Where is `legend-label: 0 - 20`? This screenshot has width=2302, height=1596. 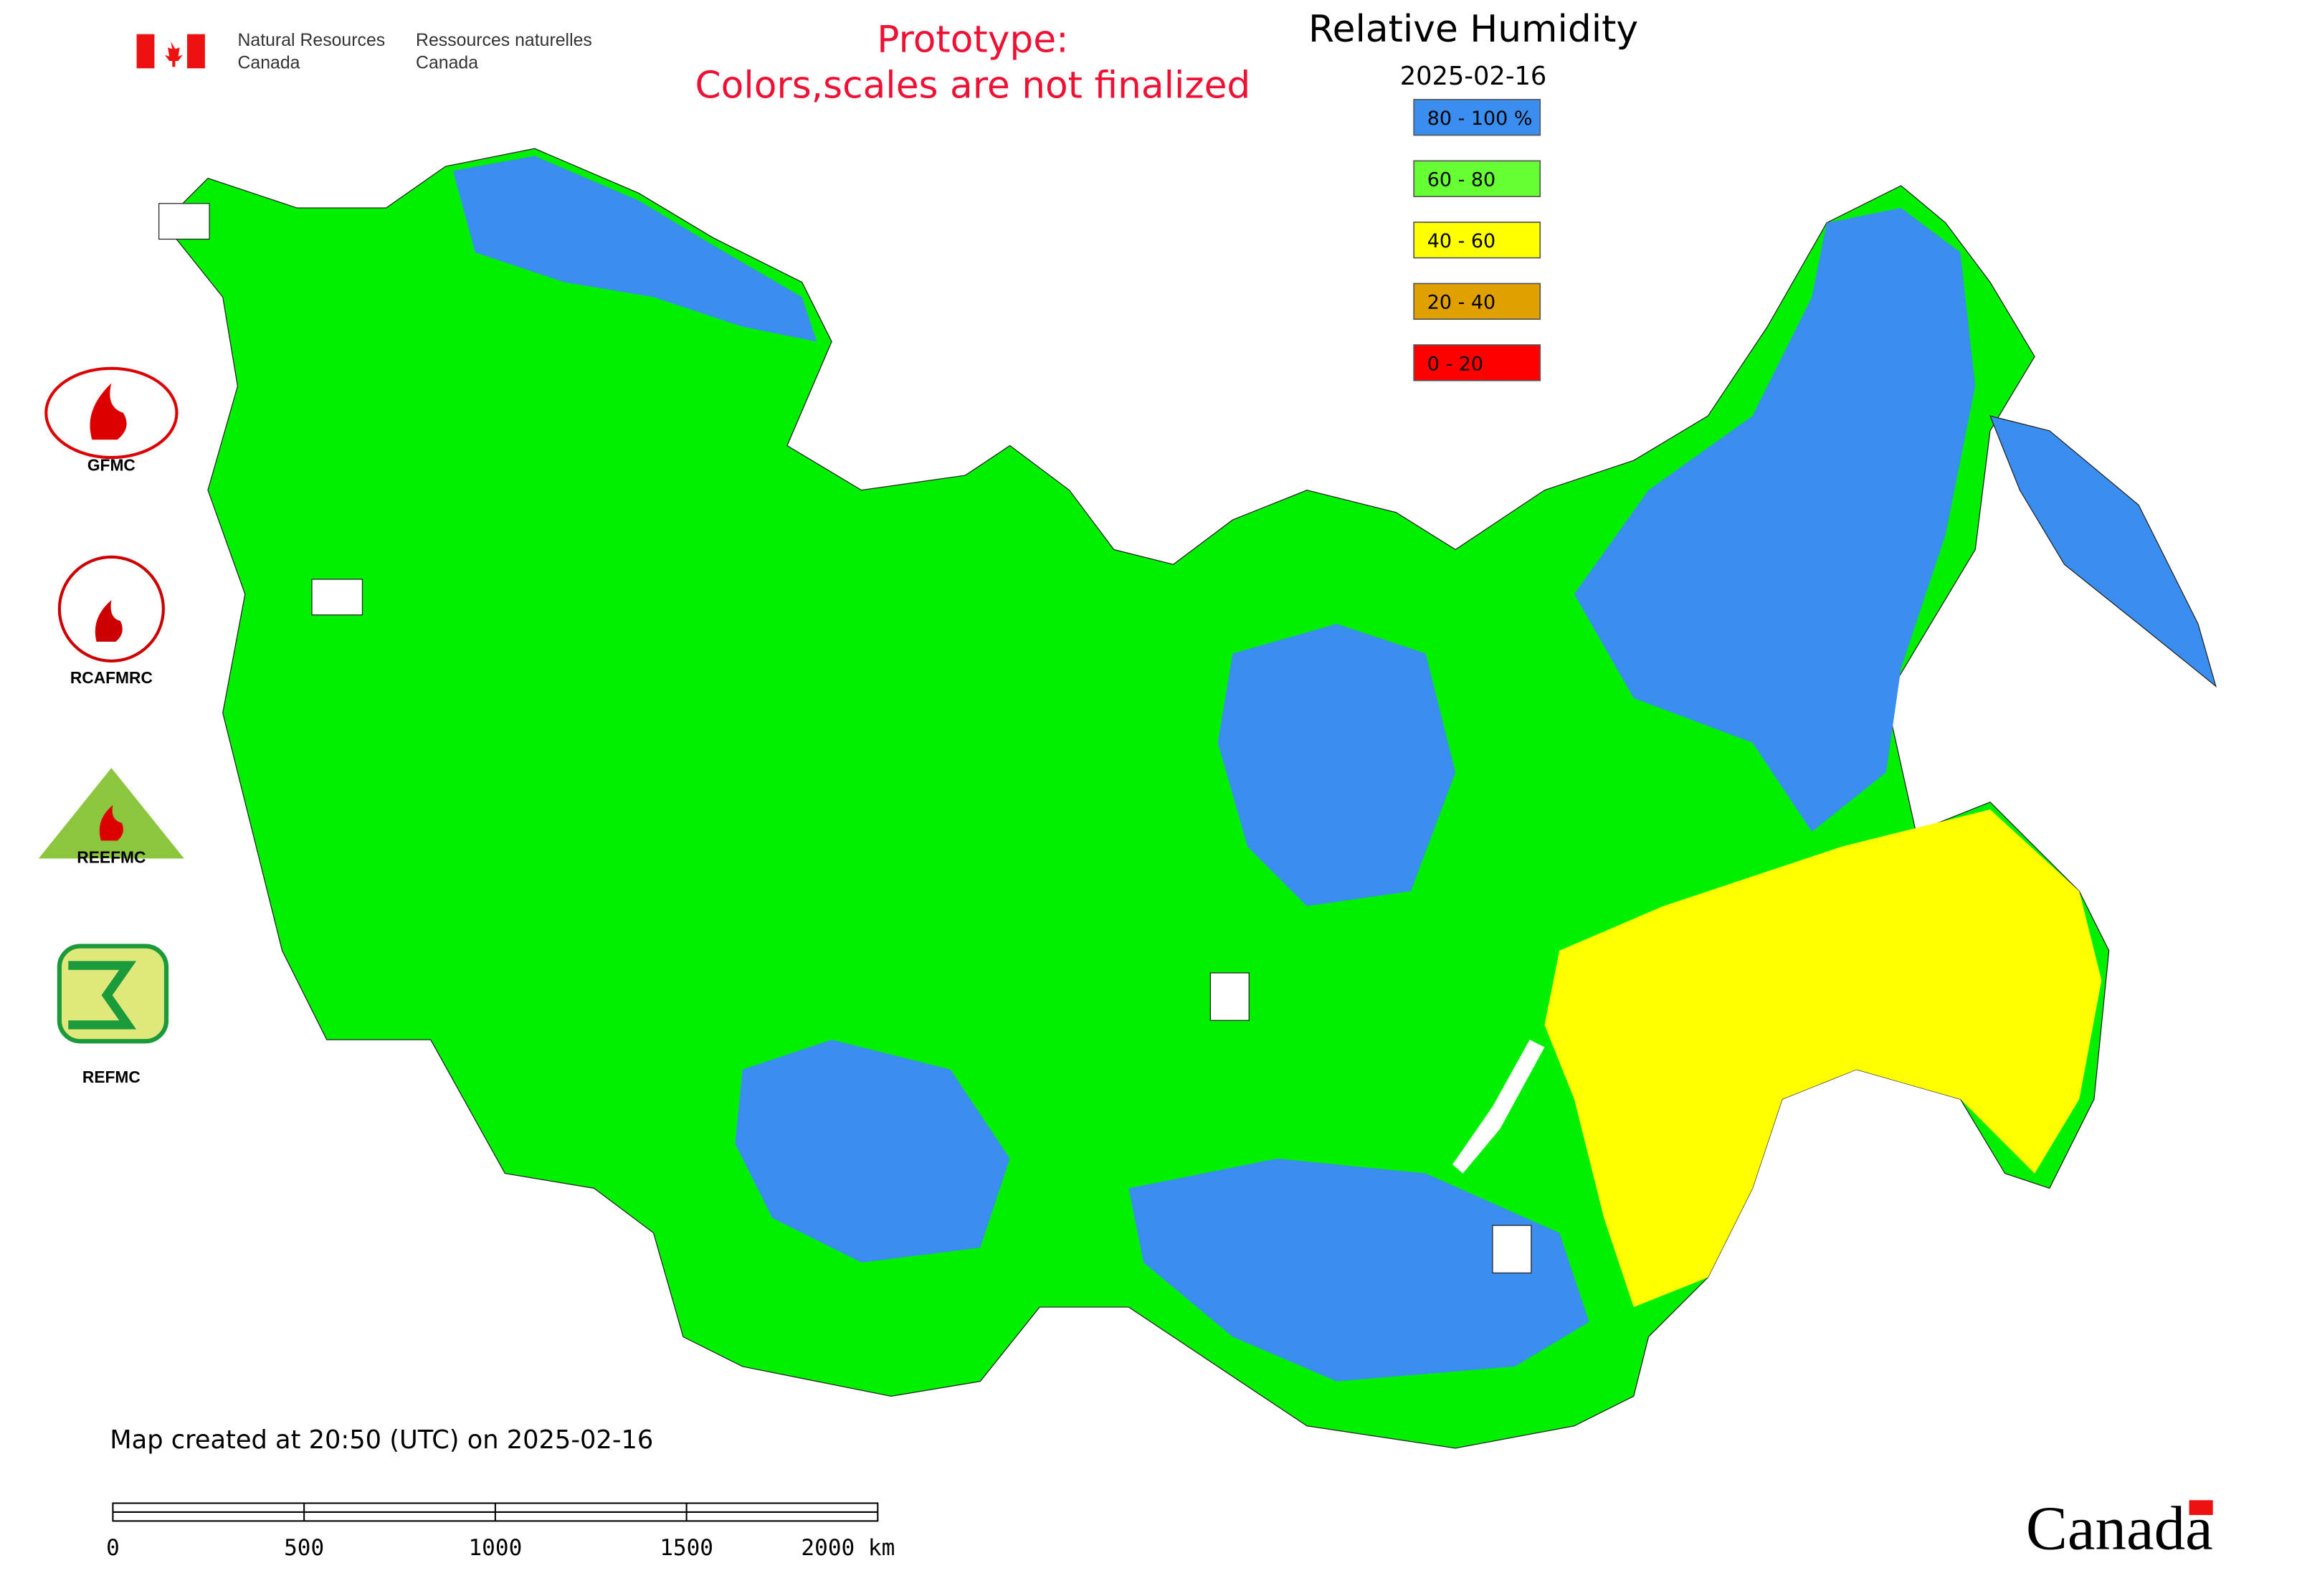 legend-label: 0 - 20 is located at coordinates (1455, 364).